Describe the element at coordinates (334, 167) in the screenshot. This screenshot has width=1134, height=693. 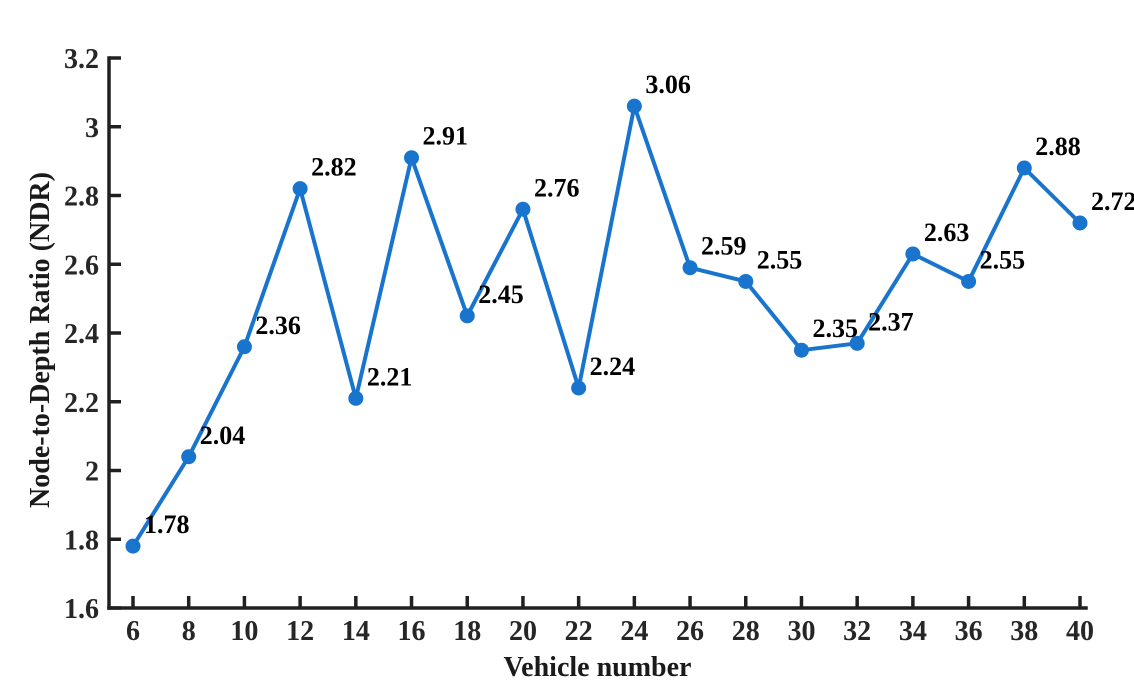
I see `data-point-label: 2.82` at that location.